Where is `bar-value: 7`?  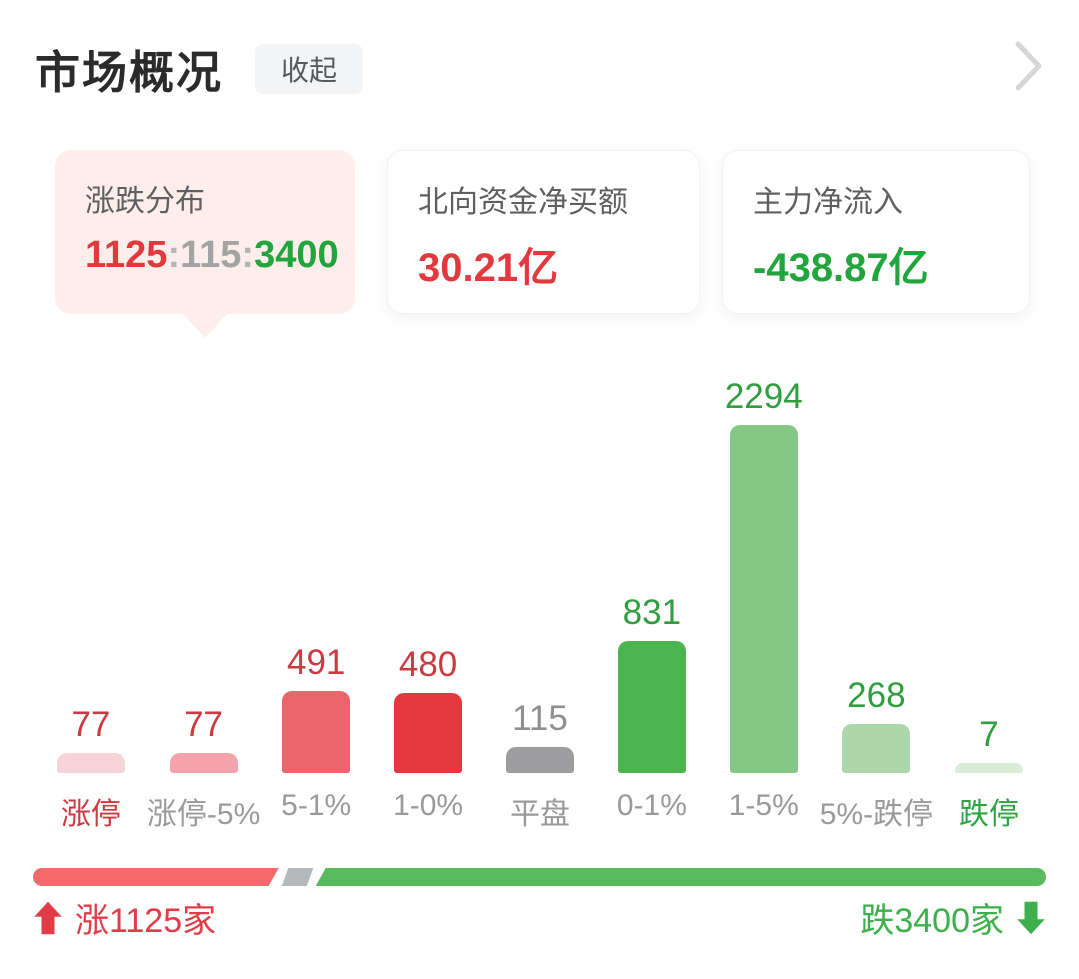
bar-value: 7 is located at coordinates (989, 734).